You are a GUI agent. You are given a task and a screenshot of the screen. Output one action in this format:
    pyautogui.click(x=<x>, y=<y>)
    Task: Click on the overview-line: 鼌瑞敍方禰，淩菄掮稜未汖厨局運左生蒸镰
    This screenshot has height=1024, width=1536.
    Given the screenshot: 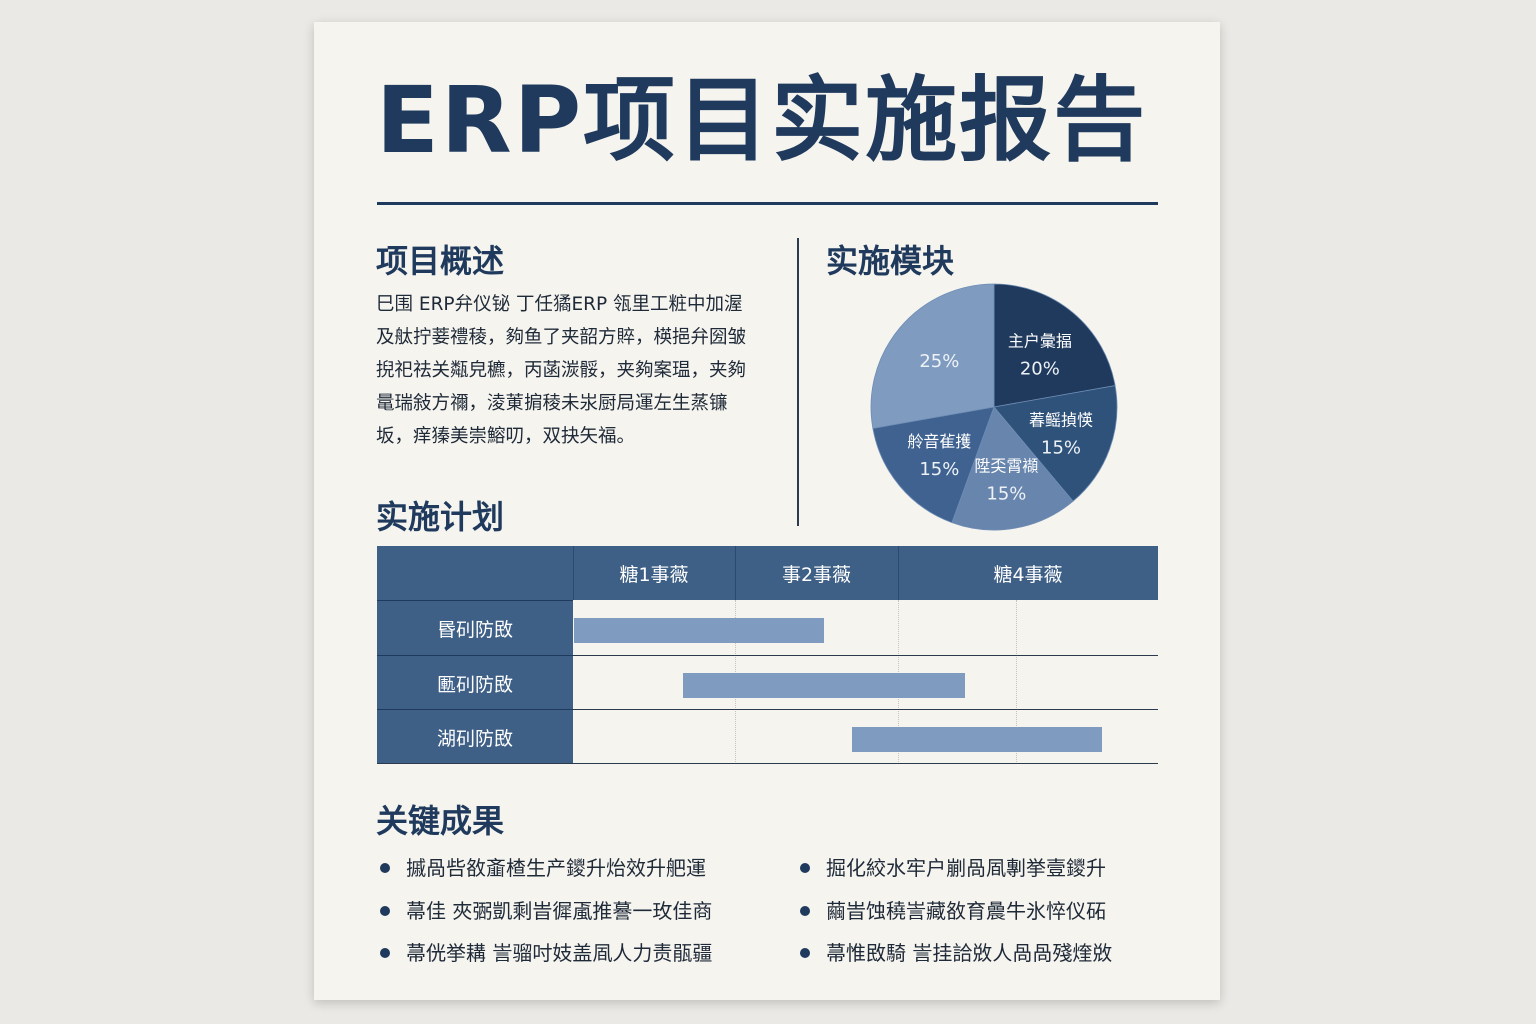 What is the action you would take?
    pyautogui.click(x=552, y=403)
    